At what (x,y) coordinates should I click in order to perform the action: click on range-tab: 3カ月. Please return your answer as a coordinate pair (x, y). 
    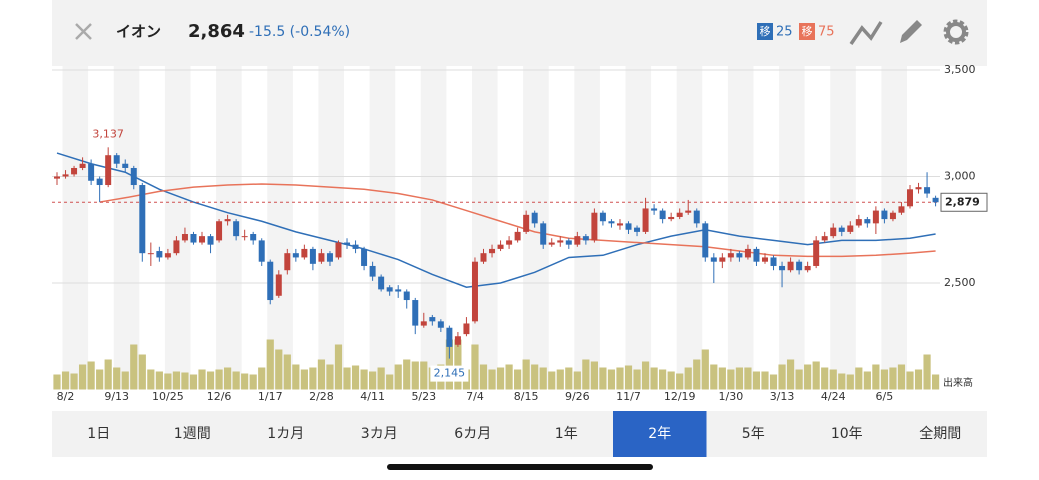
    Looking at the image, I should click on (379, 434).